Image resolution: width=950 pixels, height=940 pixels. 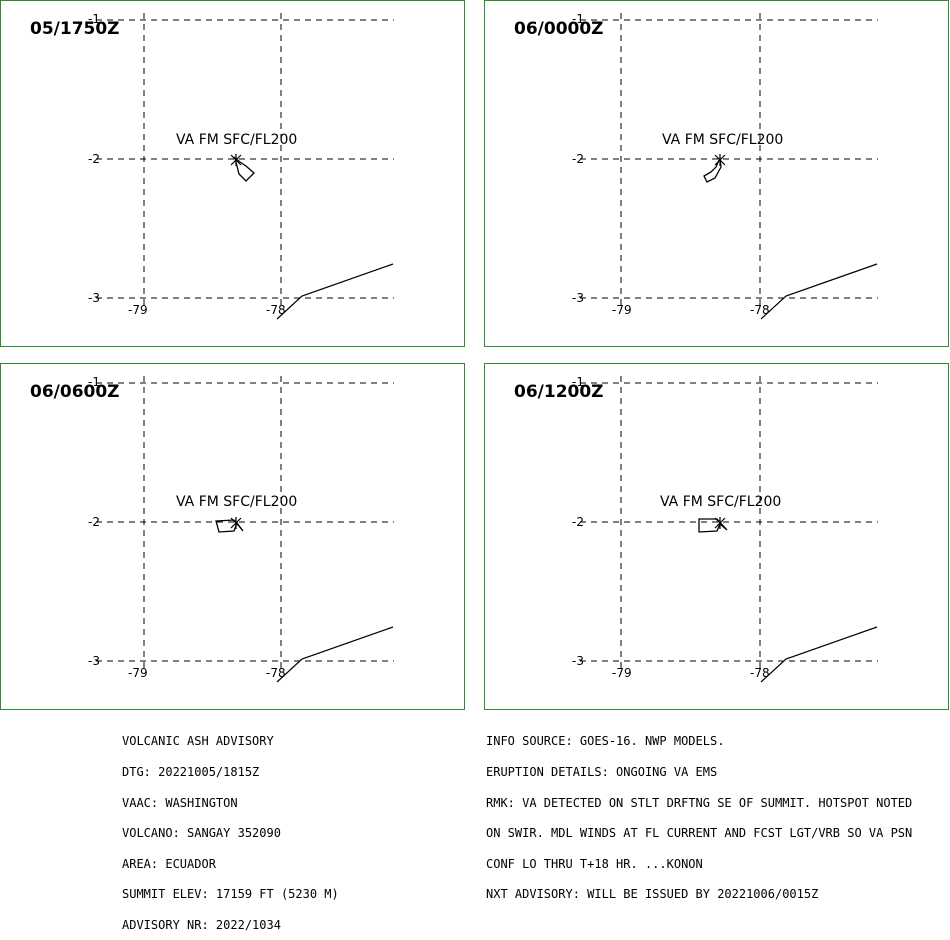 What do you see at coordinates (201, 833) in the screenshot?
I see `advisory-line: VOLCANO: SANGAY 352090` at bounding box center [201, 833].